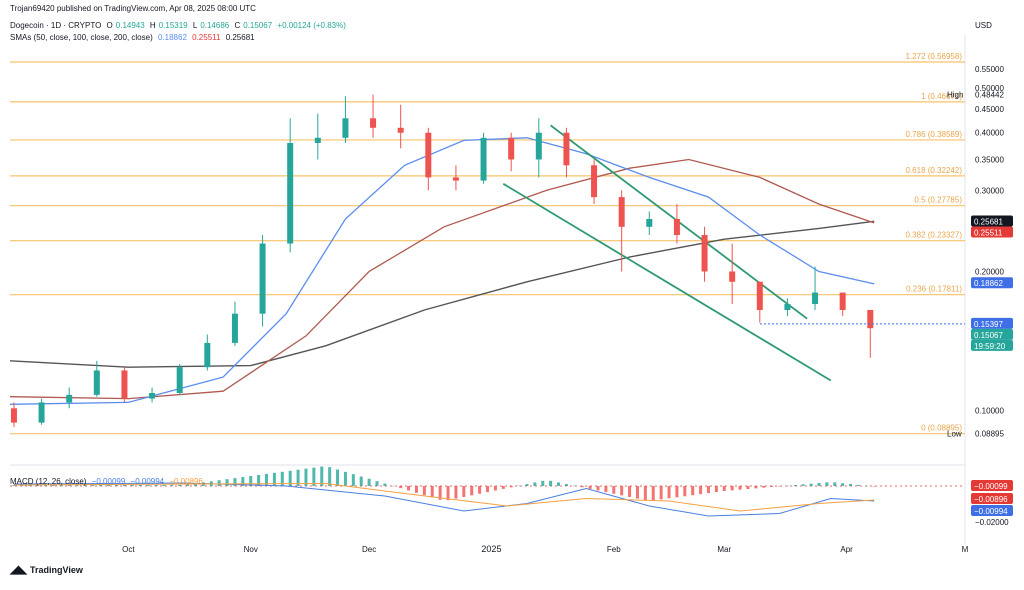 Image resolution: width=1024 pixels, height=590 pixels. What do you see at coordinates (989, 159) in the screenshot?
I see `y-tick-4: 0.35000` at bounding box center [989, 159].